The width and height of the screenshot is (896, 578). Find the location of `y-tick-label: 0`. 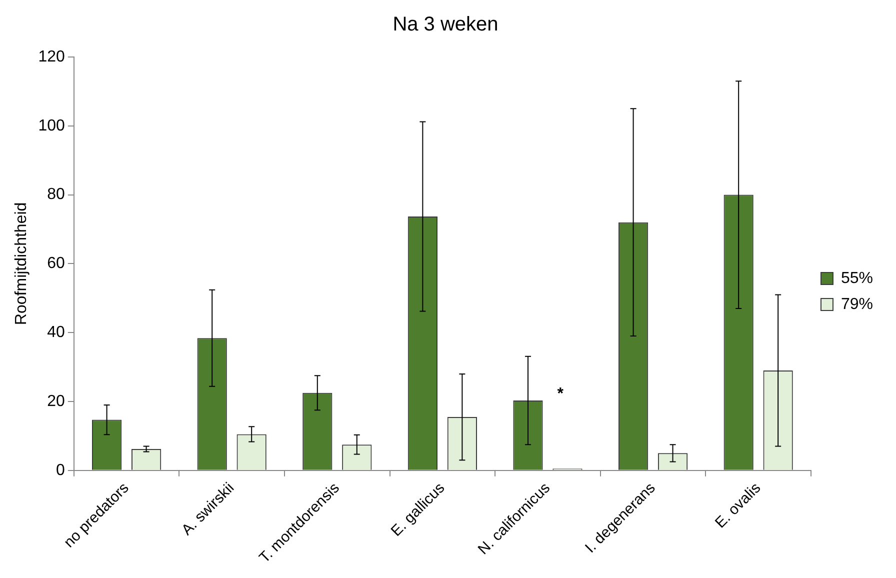

y-tick-label: 0 is located at coordinates (60, 470).